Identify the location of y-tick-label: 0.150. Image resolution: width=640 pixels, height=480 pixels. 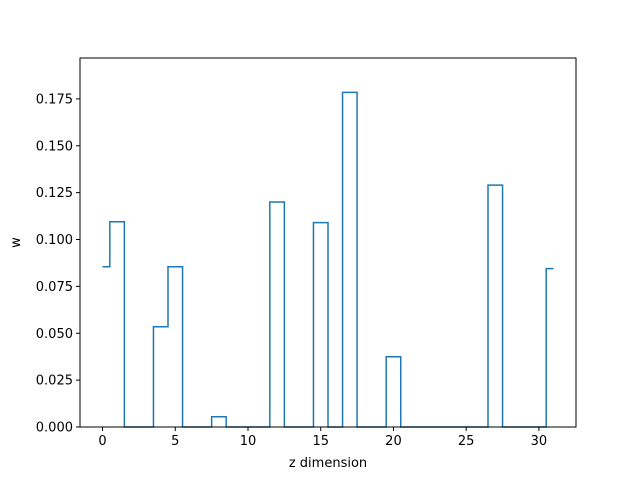
(54, 146).